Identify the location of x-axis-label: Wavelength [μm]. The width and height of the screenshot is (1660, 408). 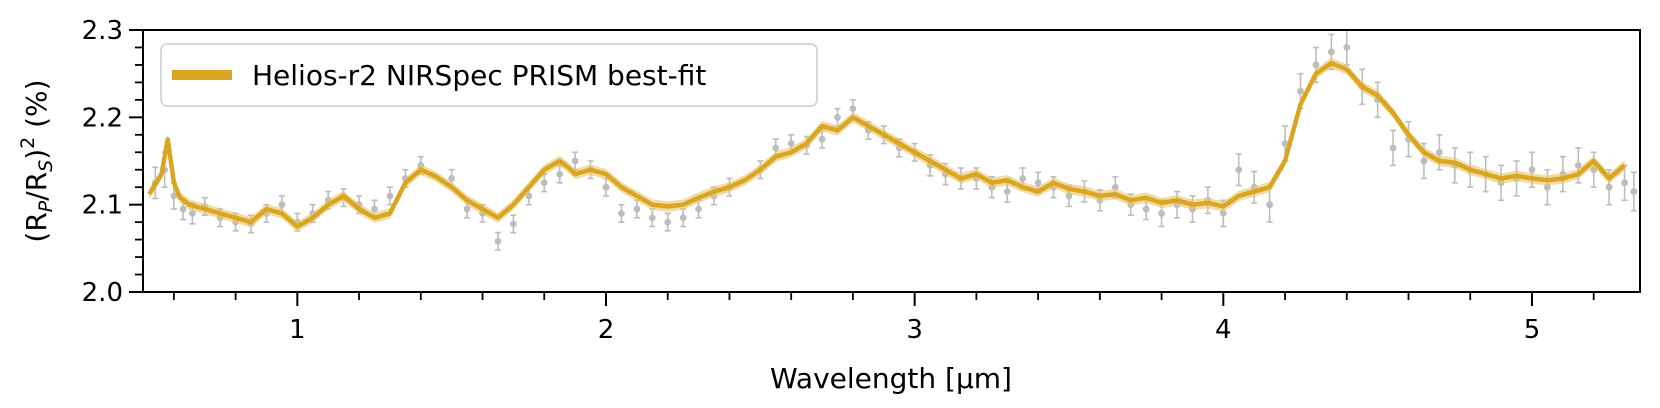
(891, 378).